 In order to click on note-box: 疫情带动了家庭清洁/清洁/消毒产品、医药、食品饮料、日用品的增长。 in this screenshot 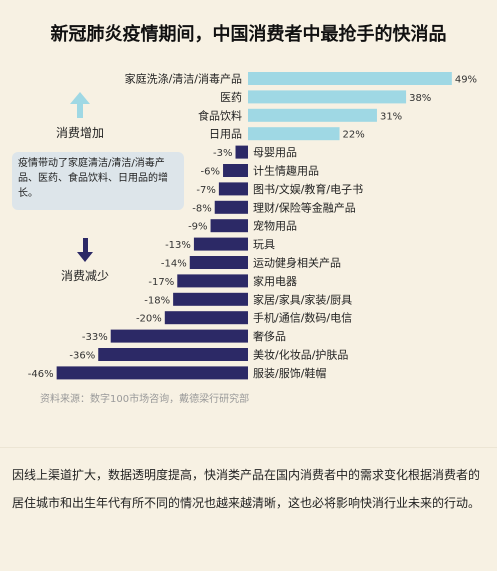, I will do `click(98, 181)`.